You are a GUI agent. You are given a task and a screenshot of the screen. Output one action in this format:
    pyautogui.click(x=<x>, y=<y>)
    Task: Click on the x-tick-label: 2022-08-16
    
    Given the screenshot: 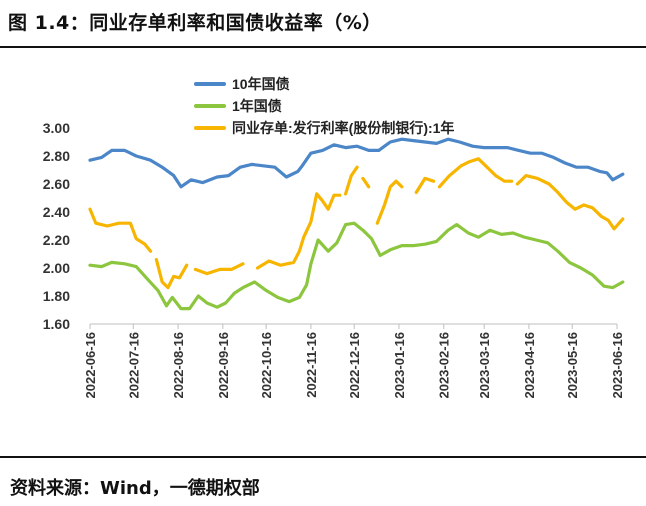 What is the action you would take?
    pyautogui.click(x=178, y=365)
    